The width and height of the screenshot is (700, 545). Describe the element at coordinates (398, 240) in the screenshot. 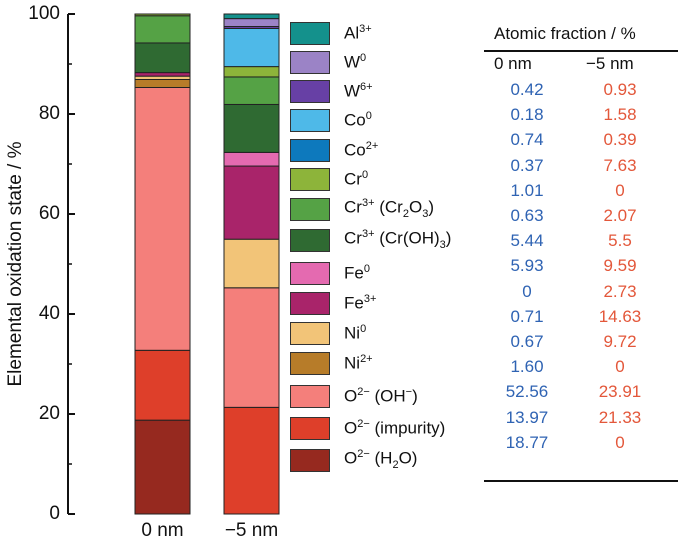

I see `legend-label: Cr3+ (Cr(OH)3)` at that location.